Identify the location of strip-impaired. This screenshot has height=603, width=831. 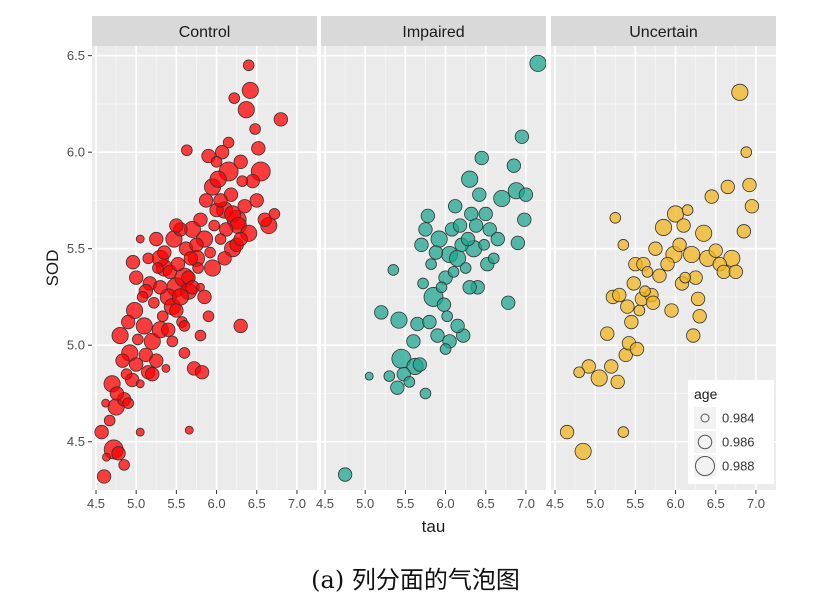
(433, 31).